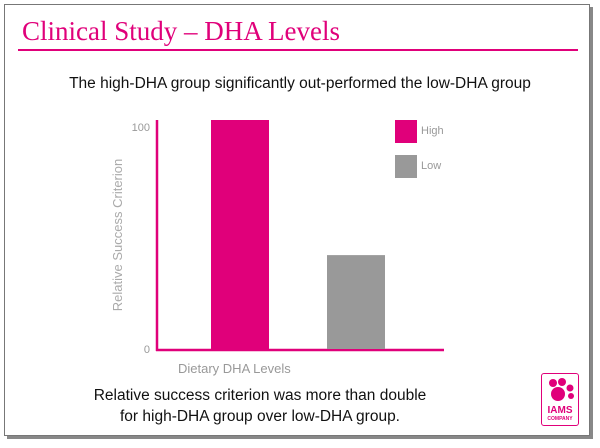  What do you see at coordinates (117, 235) in the screenshot?
I see `y-axis-label: Relative Success Criterion` at bounding box center [117, 235].